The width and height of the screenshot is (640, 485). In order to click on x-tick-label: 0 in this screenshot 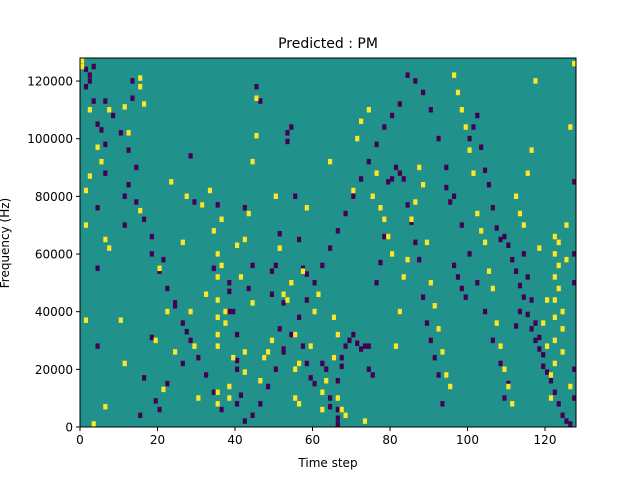, I will do `click(80, 440)`.